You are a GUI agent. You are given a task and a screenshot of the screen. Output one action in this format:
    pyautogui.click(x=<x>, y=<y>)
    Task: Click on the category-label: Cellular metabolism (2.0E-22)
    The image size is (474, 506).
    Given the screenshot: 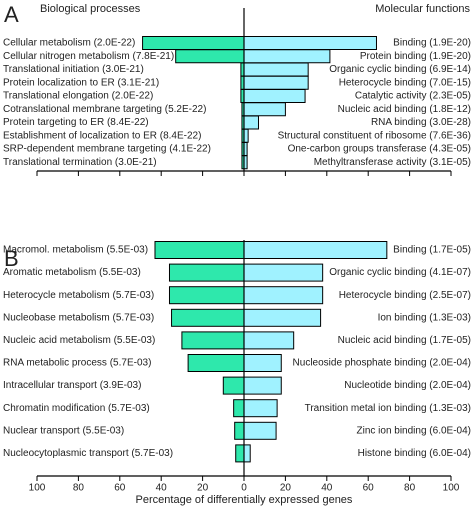 What is the action you would take?
    pyautogui.click(x=69, y=43)
    